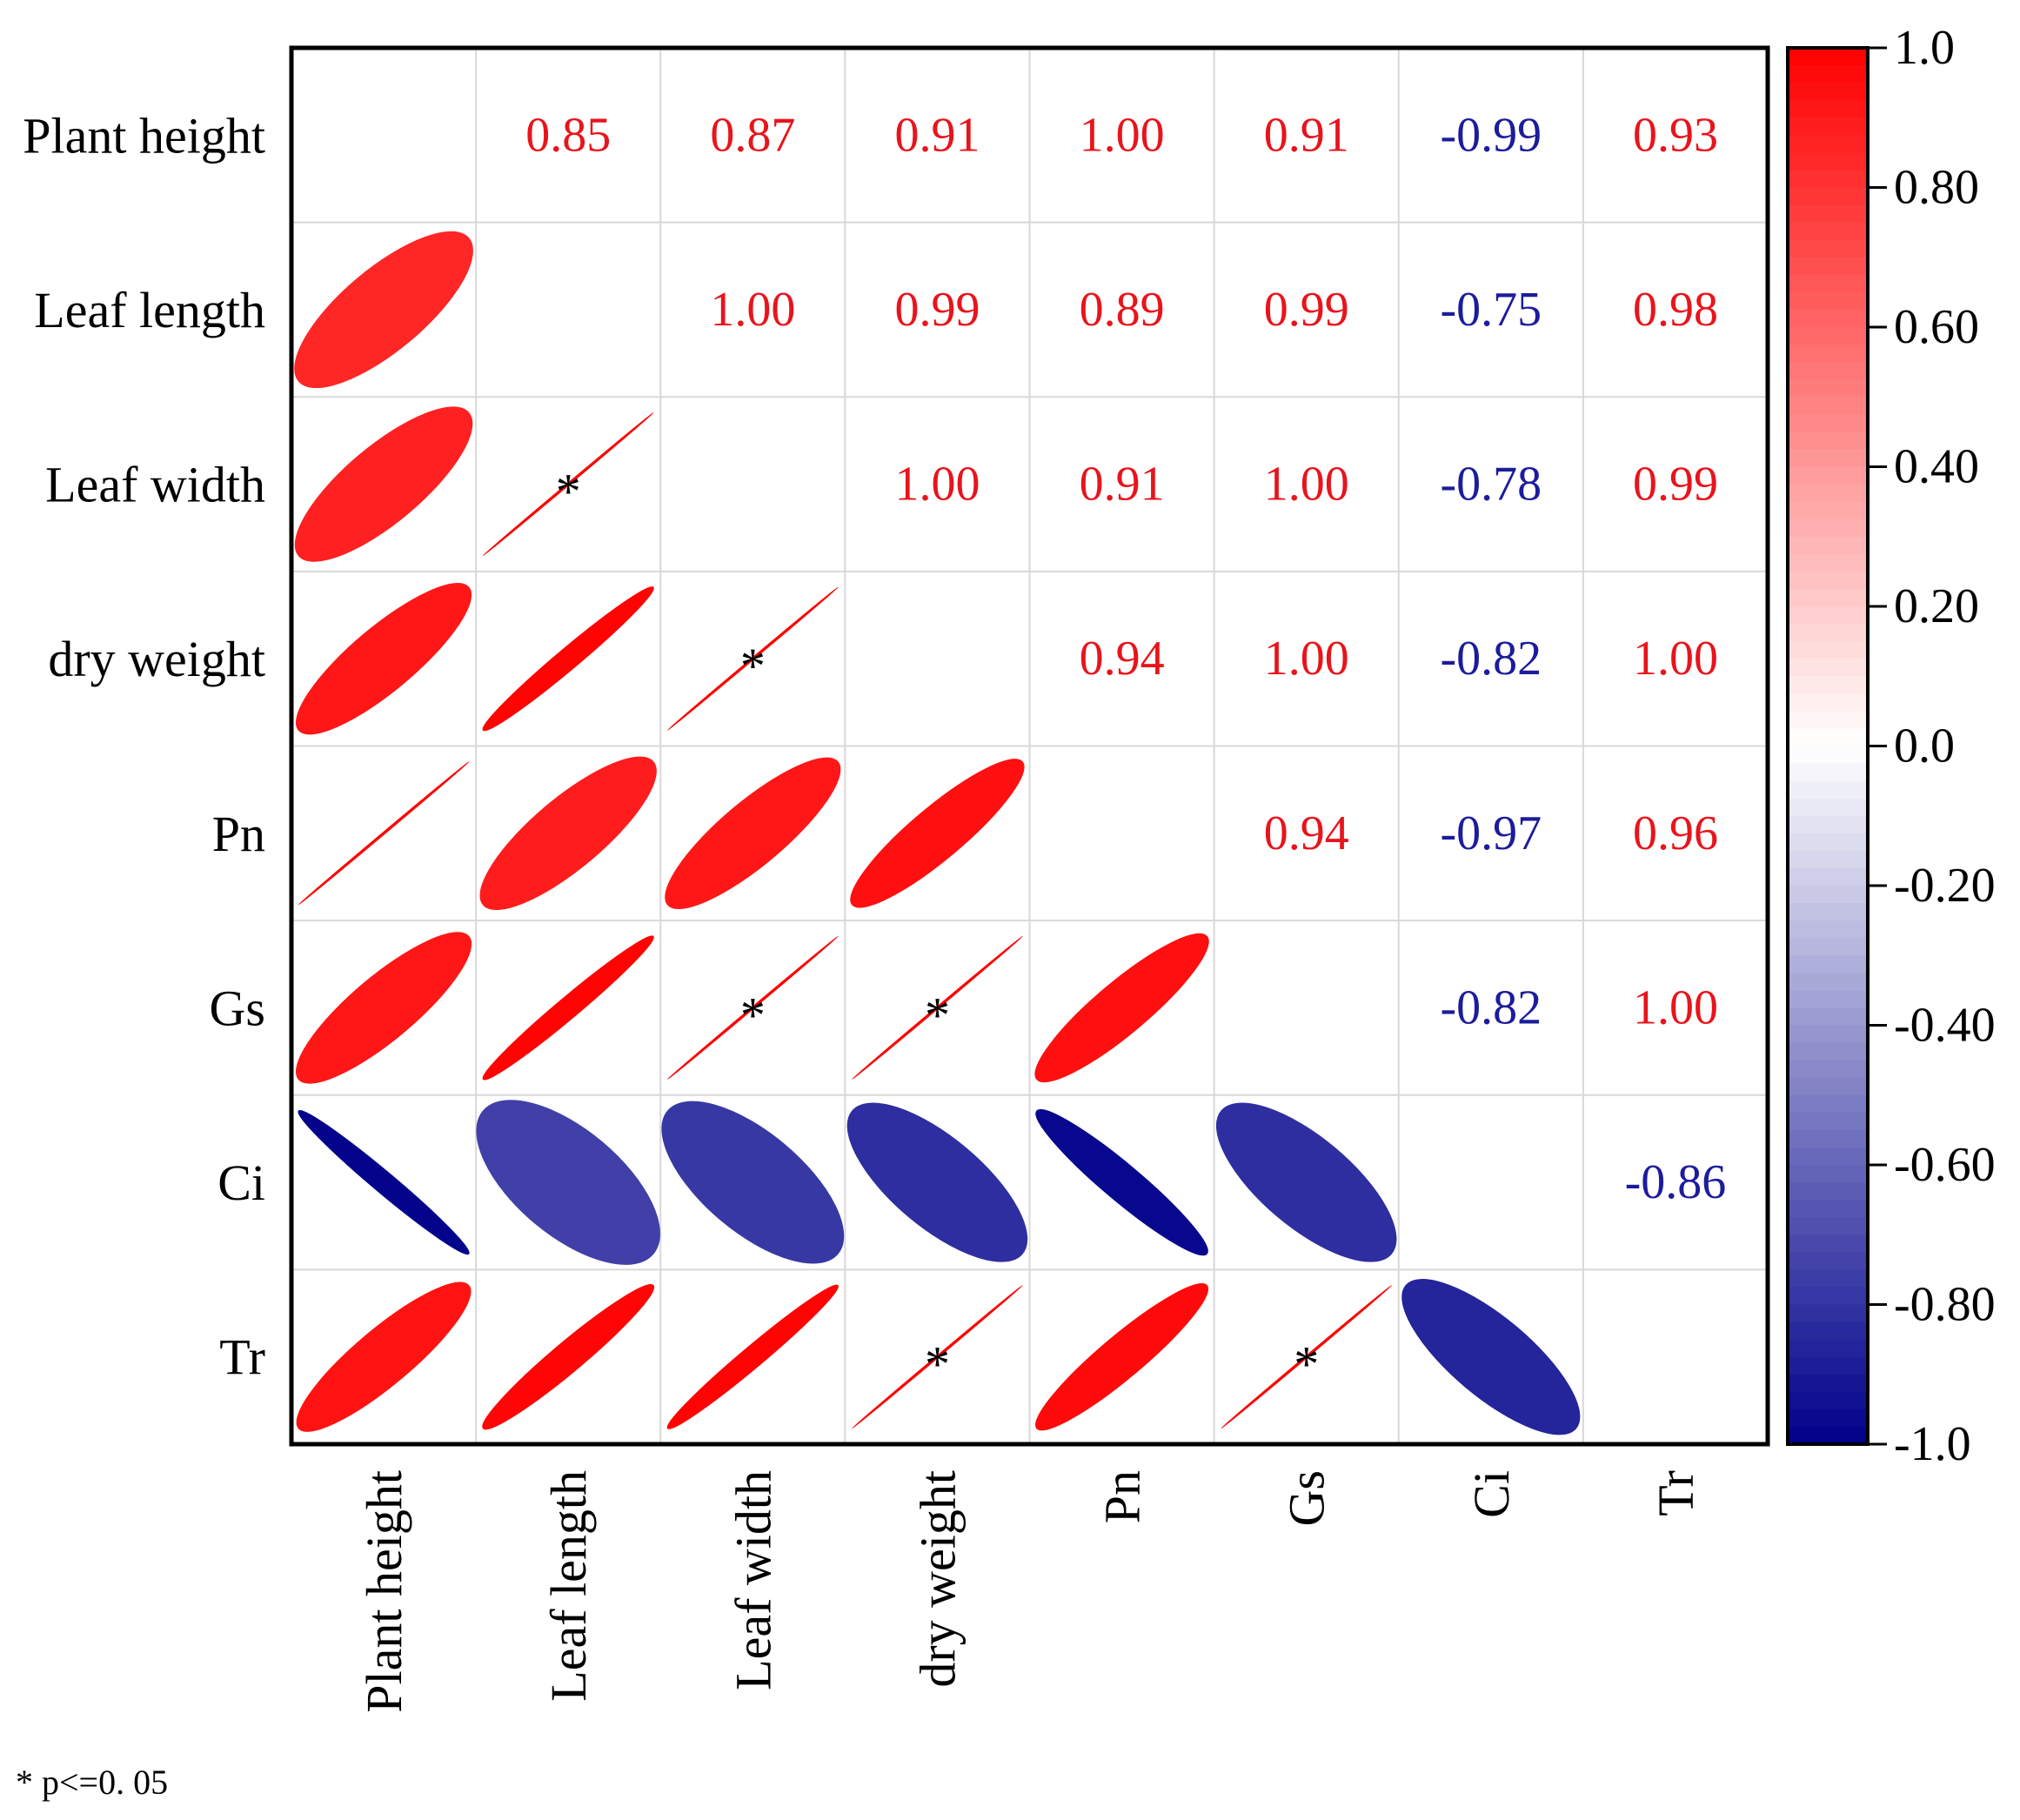  I want to click on colorbar-tick-label: -0.40, so click(1945, 1026).